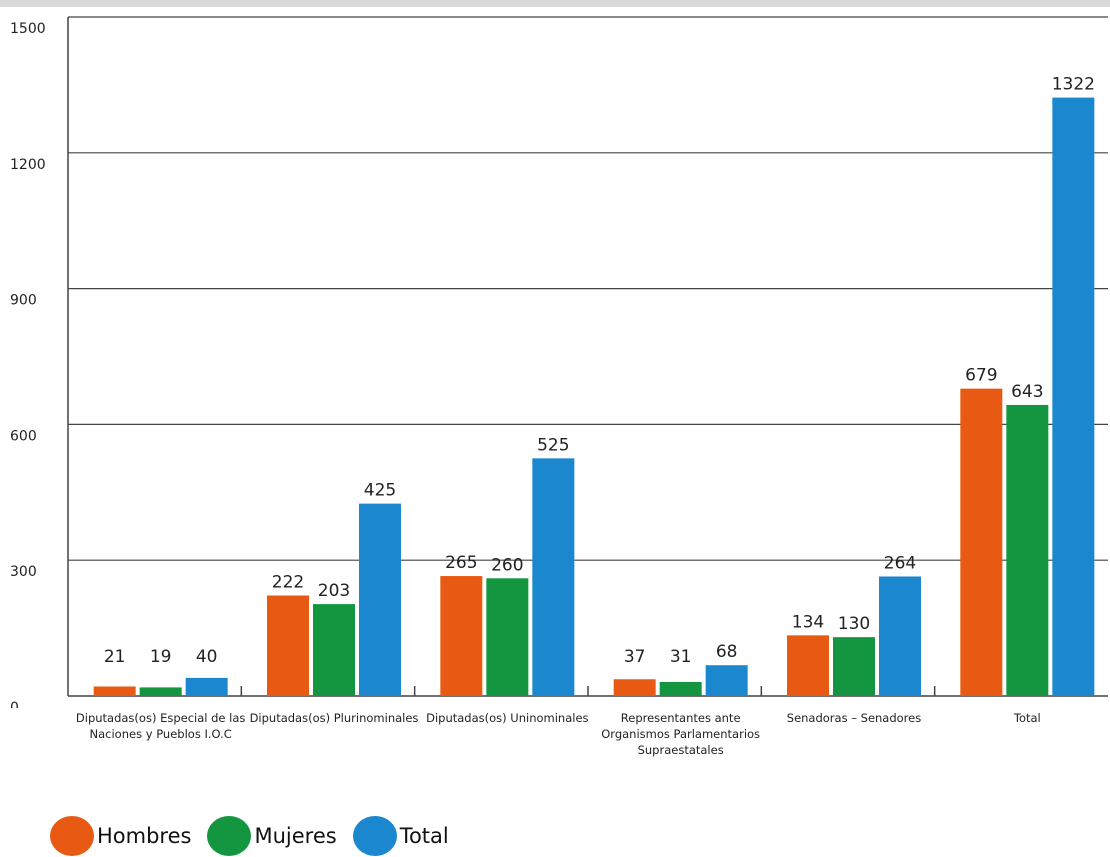 The width and height of the screenshot is (1110, 857). What do you see at coordinates (1073, 85) in the screenshot?
I see `data-label-total-5: 1322` at bounding box center [1073, 85].